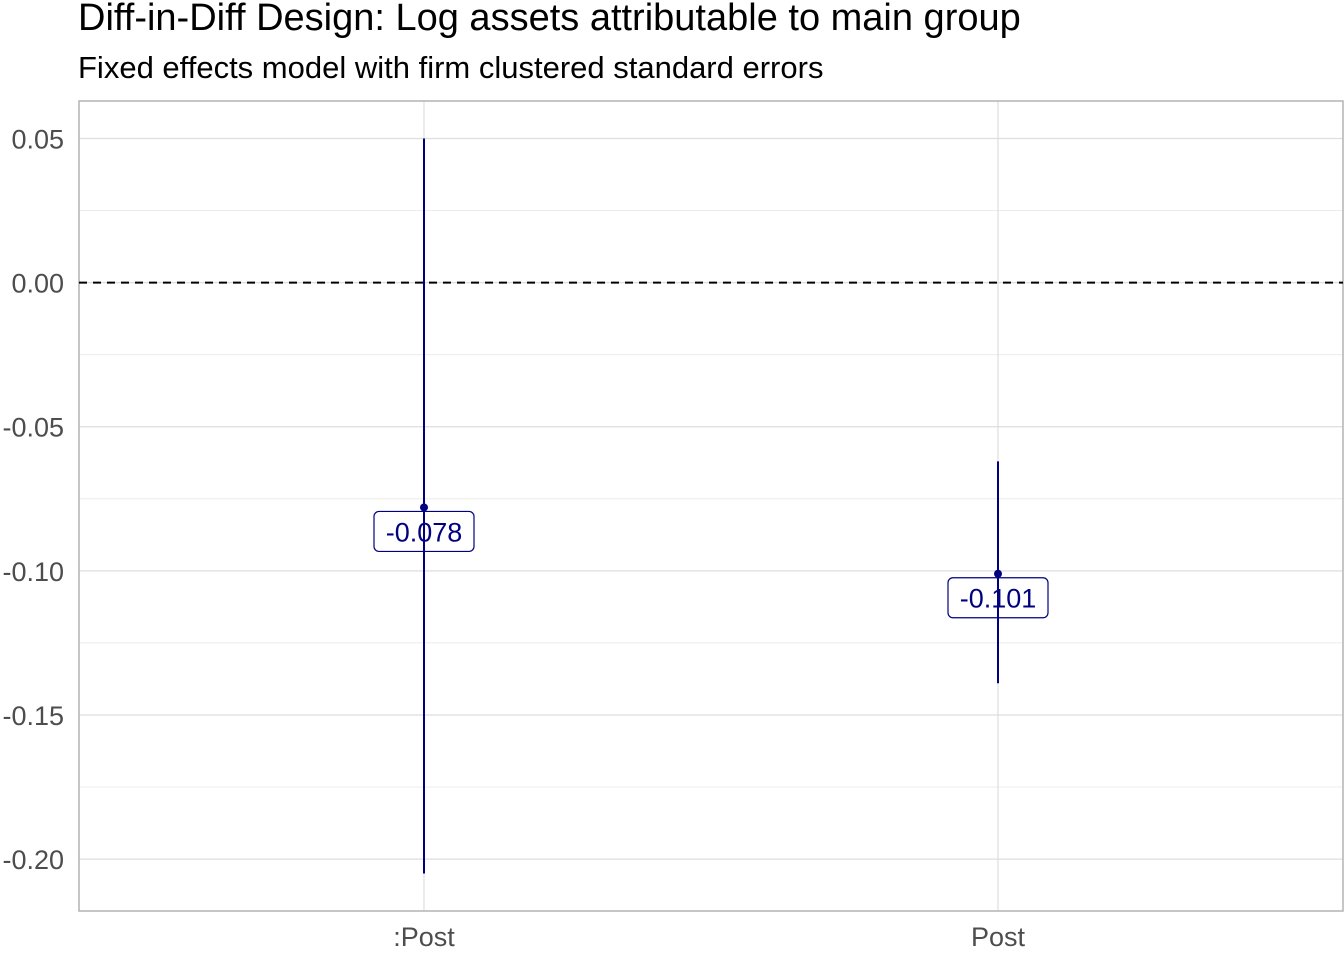 The height and width of the screenshot is (960, 1344). What do you see at coordinates (37, 139) in the screenshot?
I see `y-tick-label: 0.05` at bounding box center [37, 139].